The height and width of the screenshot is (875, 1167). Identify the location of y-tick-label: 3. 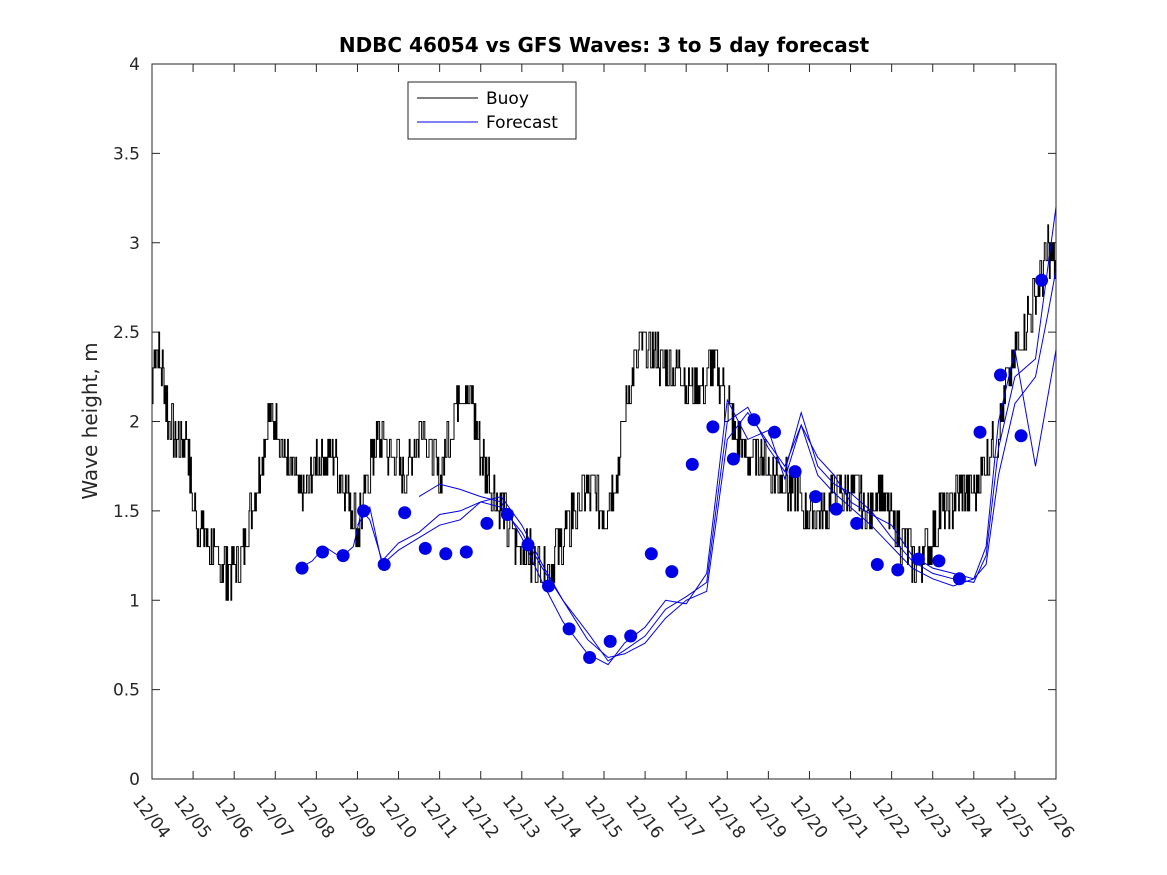
(134, 244).